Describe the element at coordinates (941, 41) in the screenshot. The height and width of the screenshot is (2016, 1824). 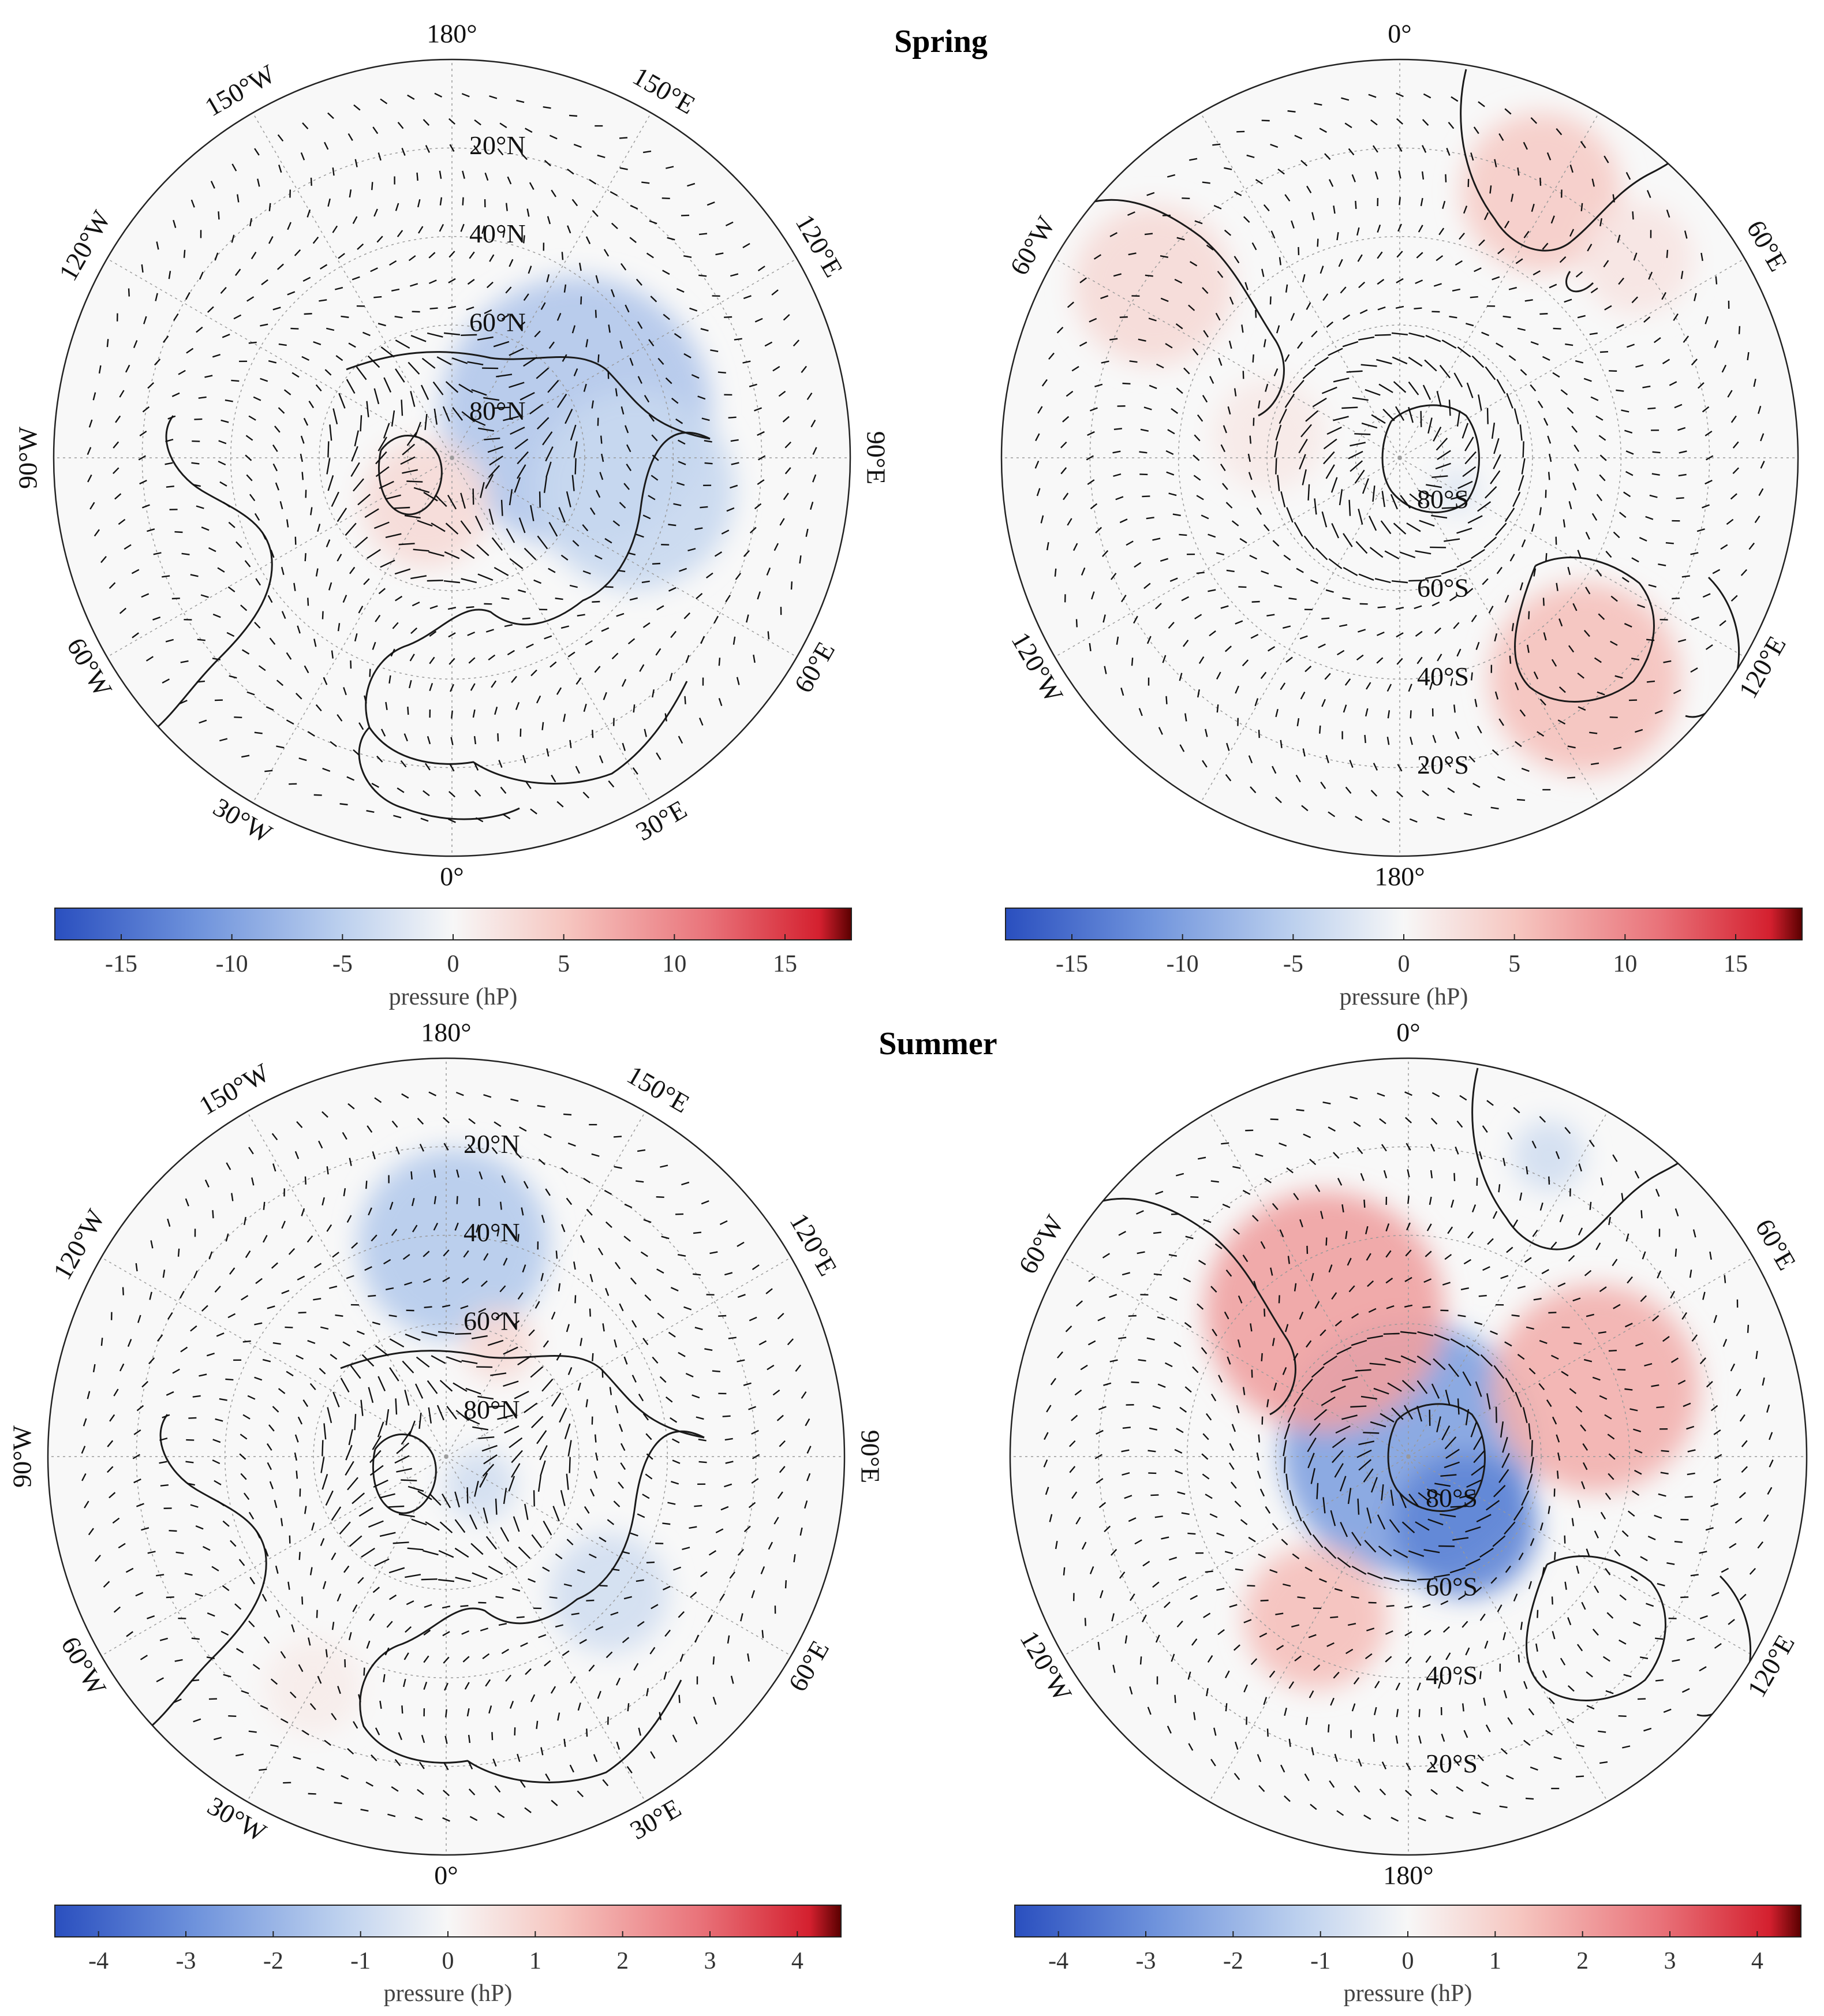
I see `row-title-spring: Spring` at that location.